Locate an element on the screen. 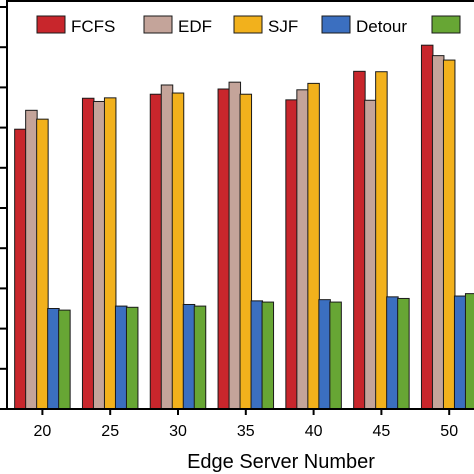 The image size is (474, 474). legend-label-edf: EDF is located at coordinates (195, 26).